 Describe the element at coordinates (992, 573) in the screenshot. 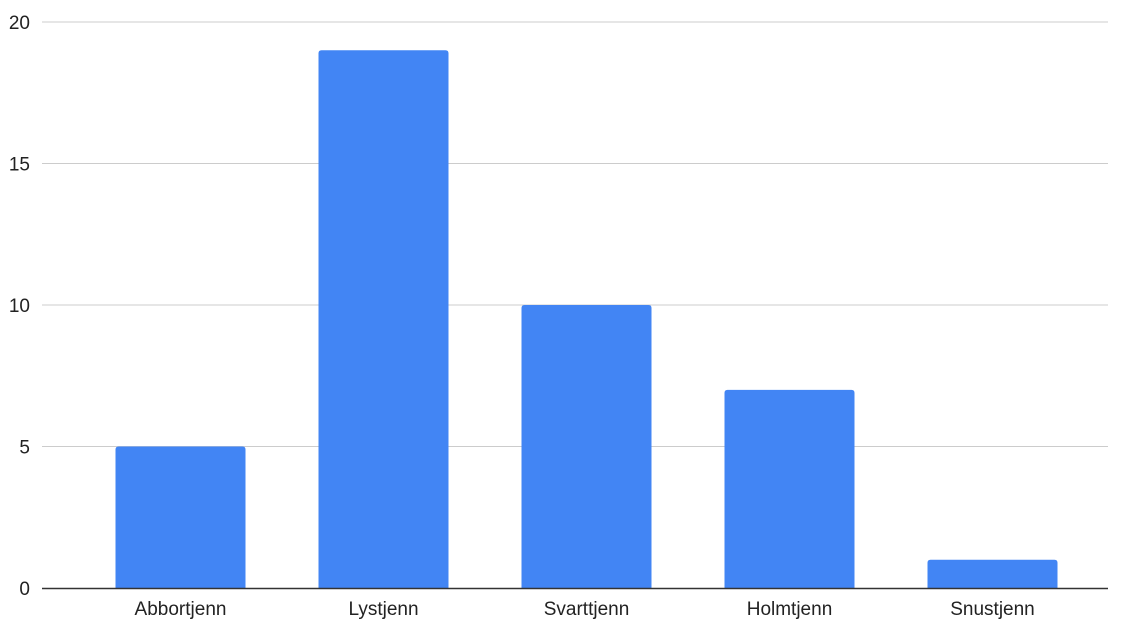

I see `bar-snustjenn` at that location.